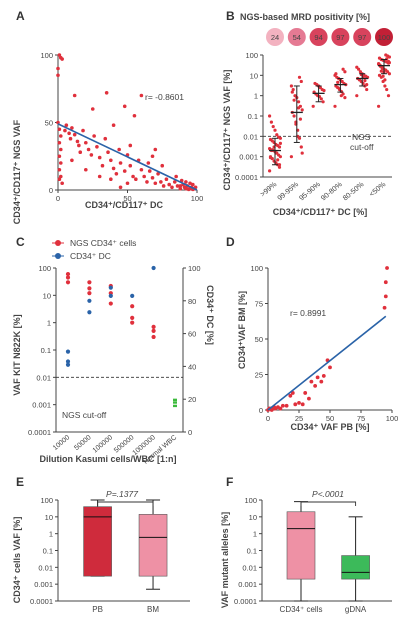 Image resolution: width=400 pixels, height=621 pixels. I want to click on panel-c-y2tick-label: 80, so click(192, 301).